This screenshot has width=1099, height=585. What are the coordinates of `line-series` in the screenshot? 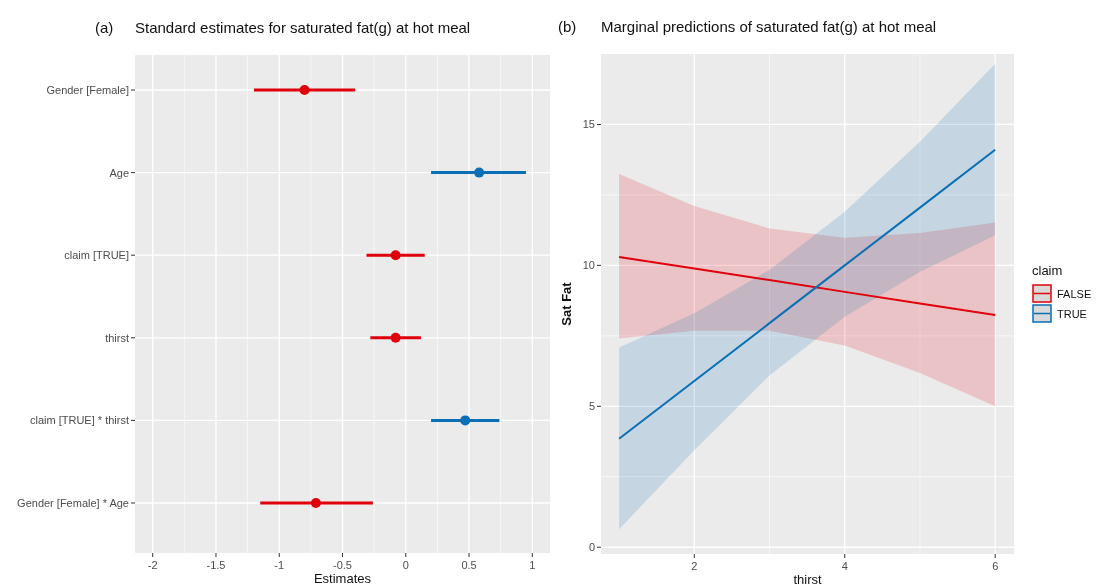 It's located at (807, 285).